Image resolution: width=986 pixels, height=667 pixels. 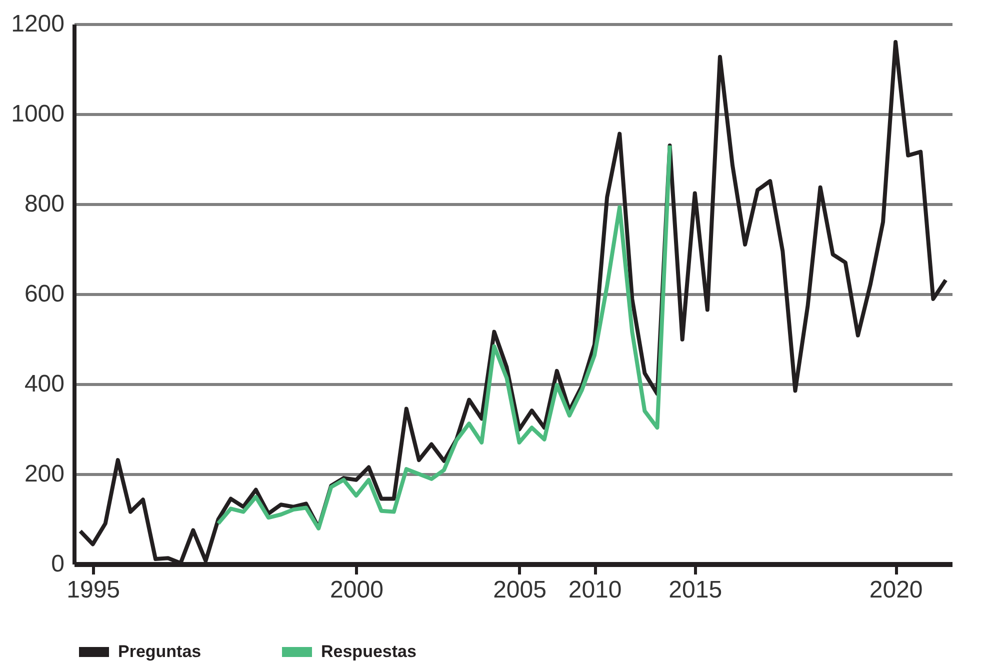 I want to click on y-tick-label: 1000, so click(x=37, y=114).